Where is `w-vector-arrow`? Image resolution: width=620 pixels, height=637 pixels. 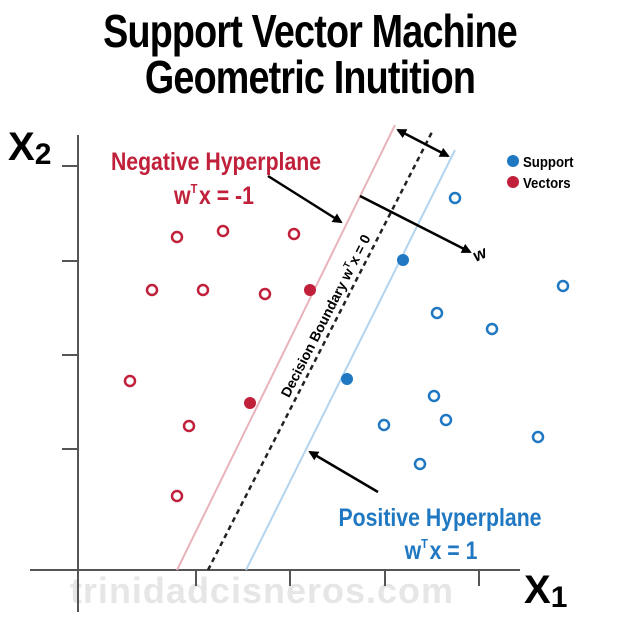
w-vector-arrow is located at coordinates (415, 224).